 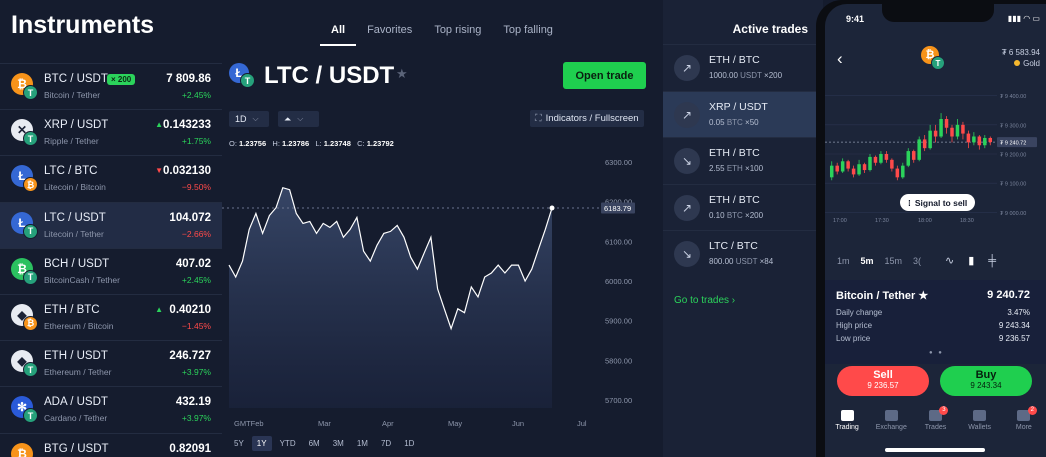 What do you see at coordinates (409, 443) in the screenshot?
I see `range-1d: 1D` at bounding box center [409, 443].